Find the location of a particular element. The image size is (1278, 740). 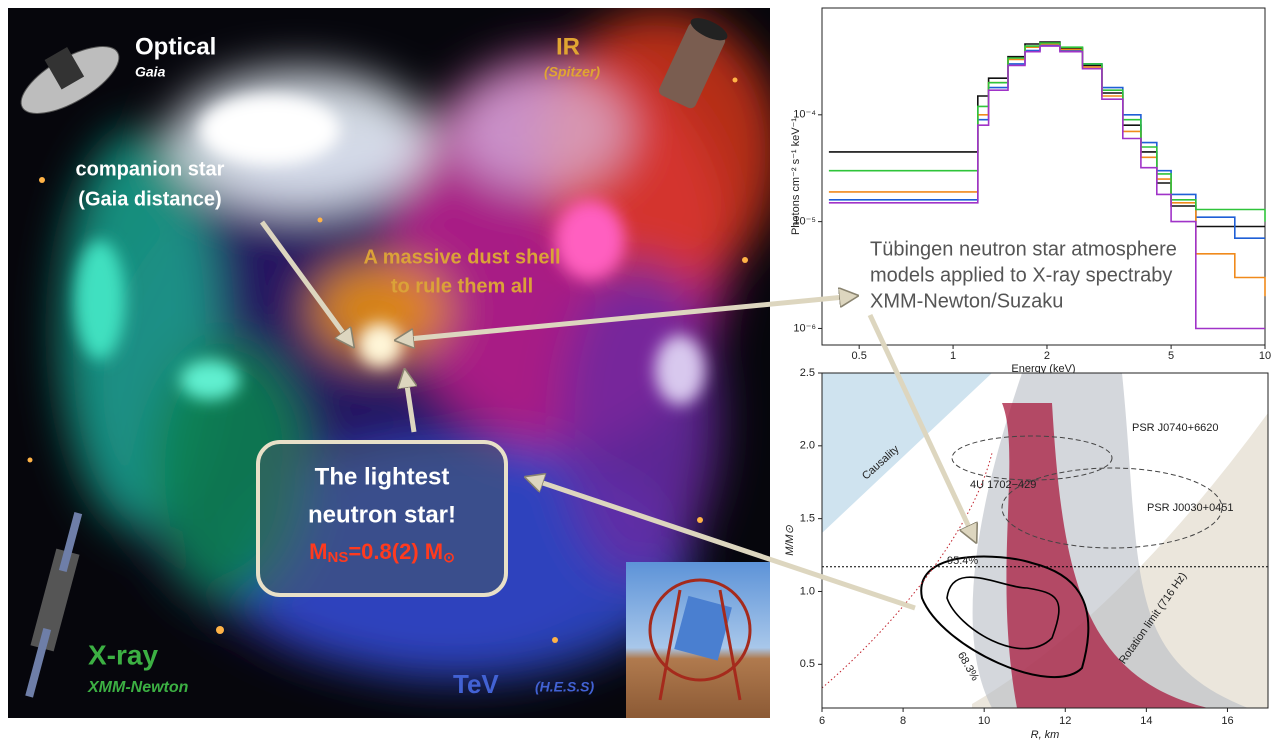

annotation: 95.4% is located at coordinates (962, 561).